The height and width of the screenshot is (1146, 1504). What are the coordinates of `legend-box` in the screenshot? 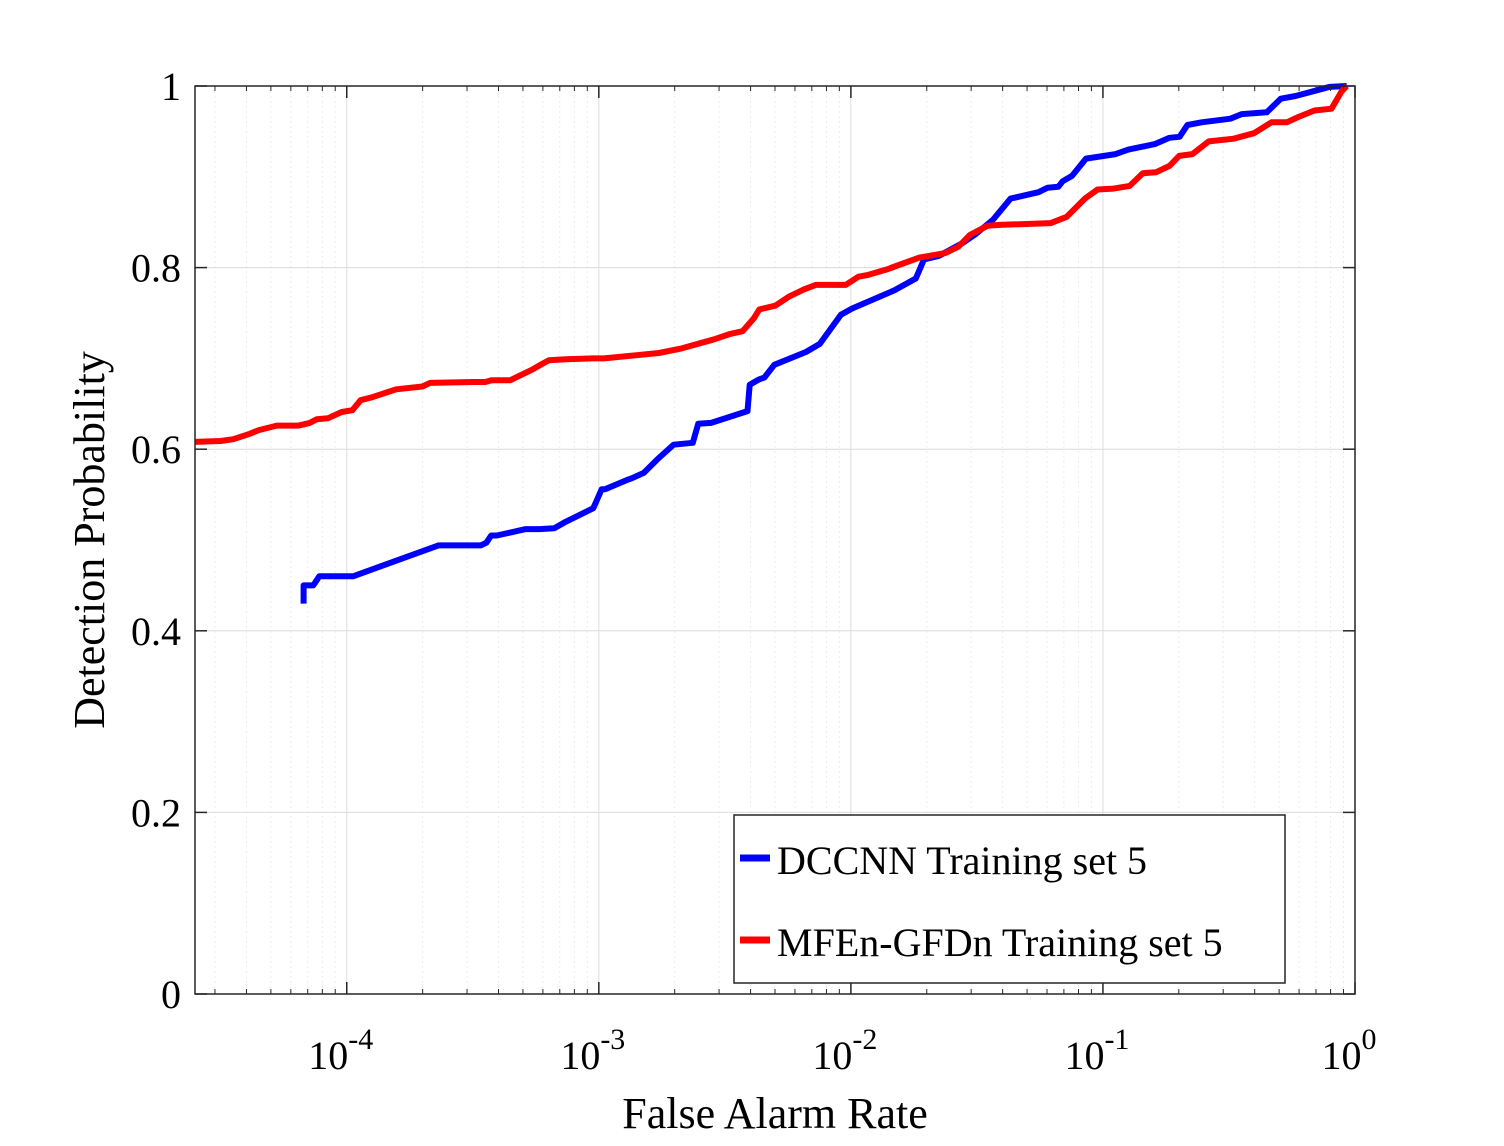 It's located at (1009, 899).